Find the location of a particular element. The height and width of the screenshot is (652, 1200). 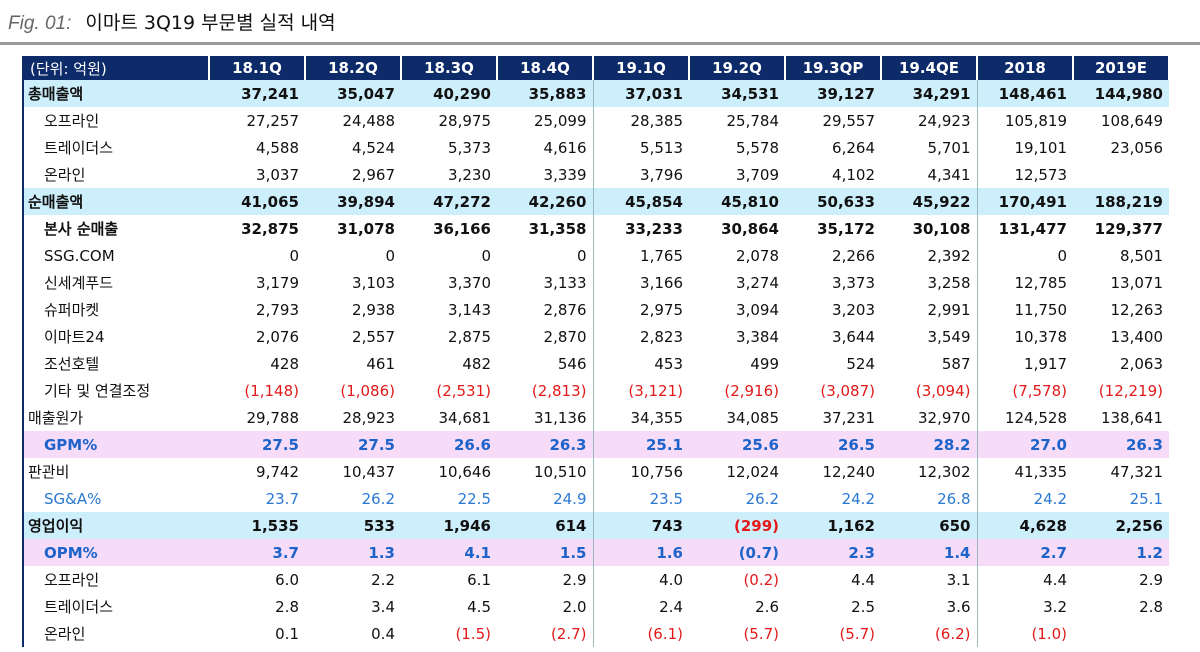

cell: 3,373 is located at coordinates (853, 282).